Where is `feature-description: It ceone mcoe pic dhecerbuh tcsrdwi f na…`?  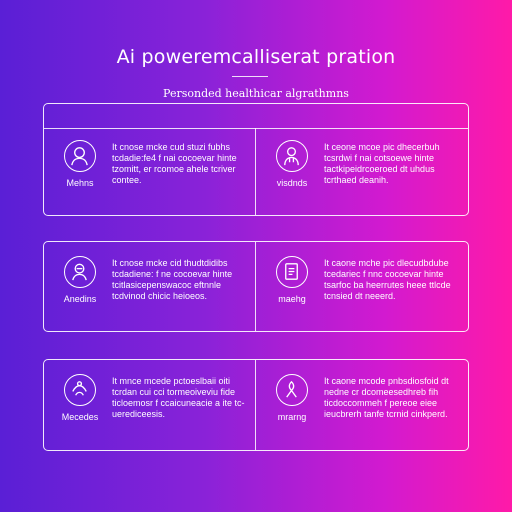
feature-description: It ceone mcoe pic dhecerbuh tcsrdwi f na… is located at coordinates (382, 163).